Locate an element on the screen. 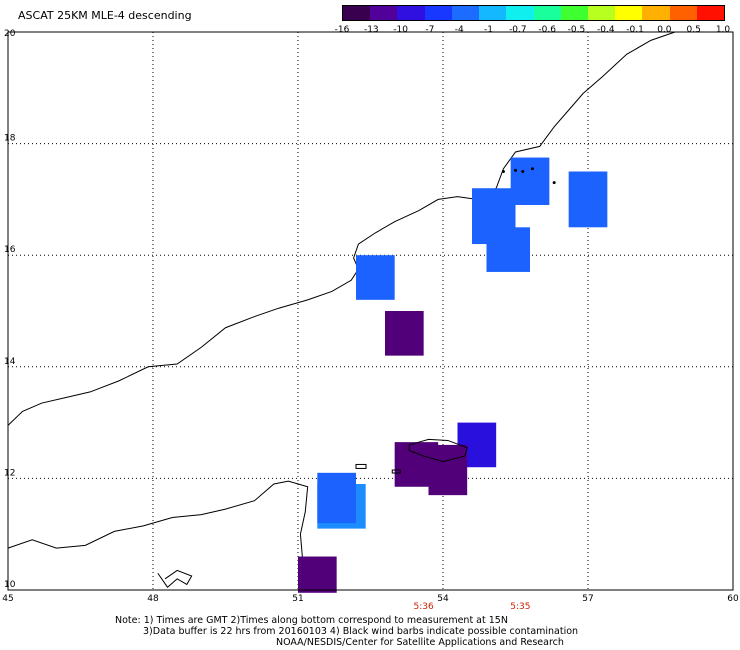  colorbar is located at coordinates (533, 13).